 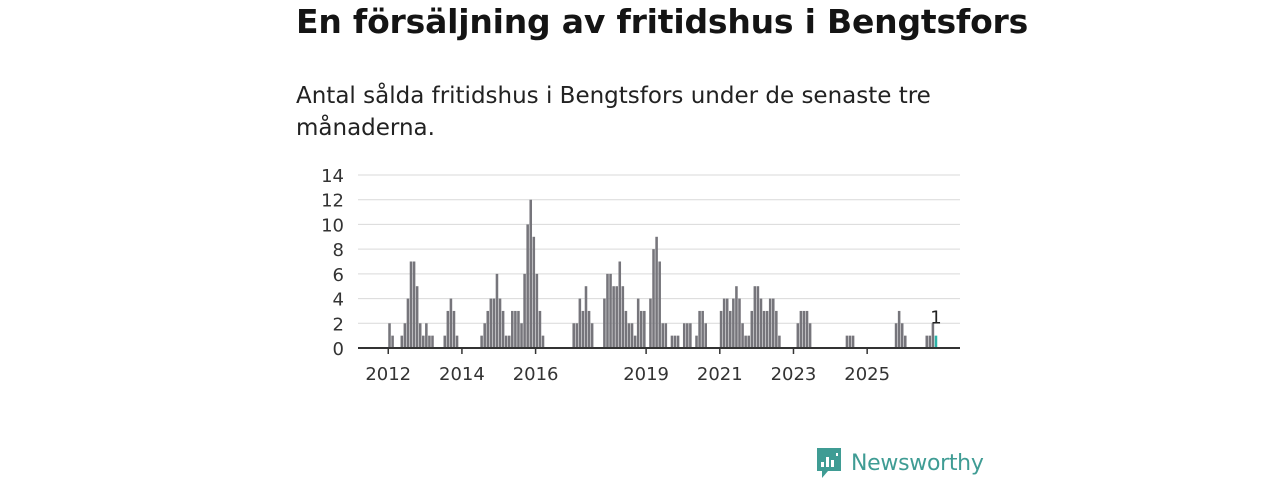 What do you see at coordinates (338, 275) in the screenshot?
I see `y-tick-label: 6` at bounding box center [338, 275].